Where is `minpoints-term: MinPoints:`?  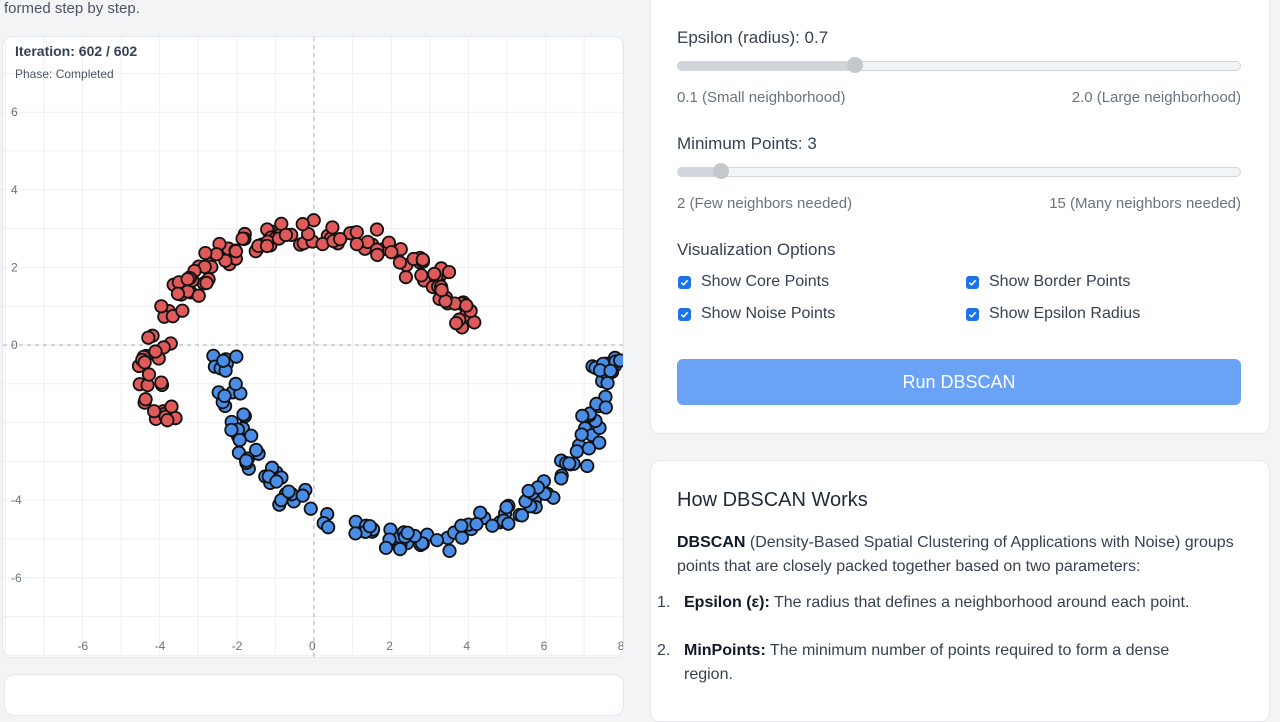 minpoints-term: MinPoints: is located at coordinates (725, 650).